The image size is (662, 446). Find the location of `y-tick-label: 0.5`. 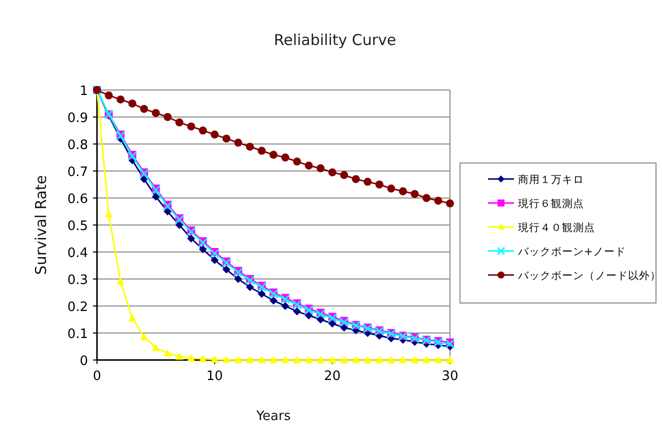

y-tick-label: 0.5 is located at coordinates (77, 226).